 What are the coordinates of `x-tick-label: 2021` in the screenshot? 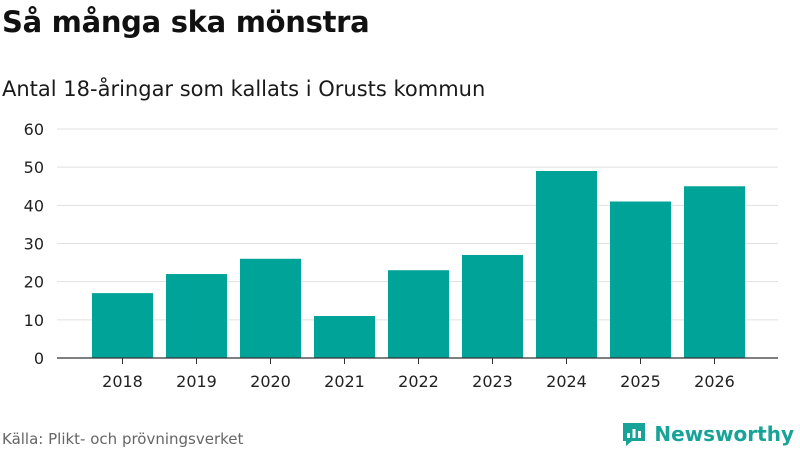 It's located at (344, 381).